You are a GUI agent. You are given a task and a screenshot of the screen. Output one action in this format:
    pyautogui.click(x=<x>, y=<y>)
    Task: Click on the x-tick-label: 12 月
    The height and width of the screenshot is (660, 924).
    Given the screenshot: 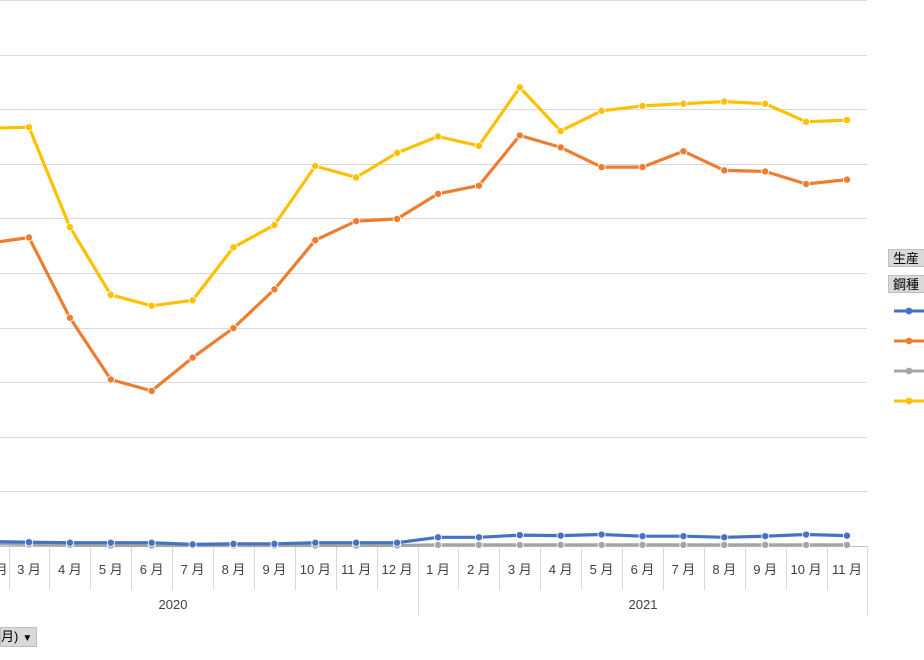 What is the action you would take?
    pyautogui.click(x=397, y=569)
    